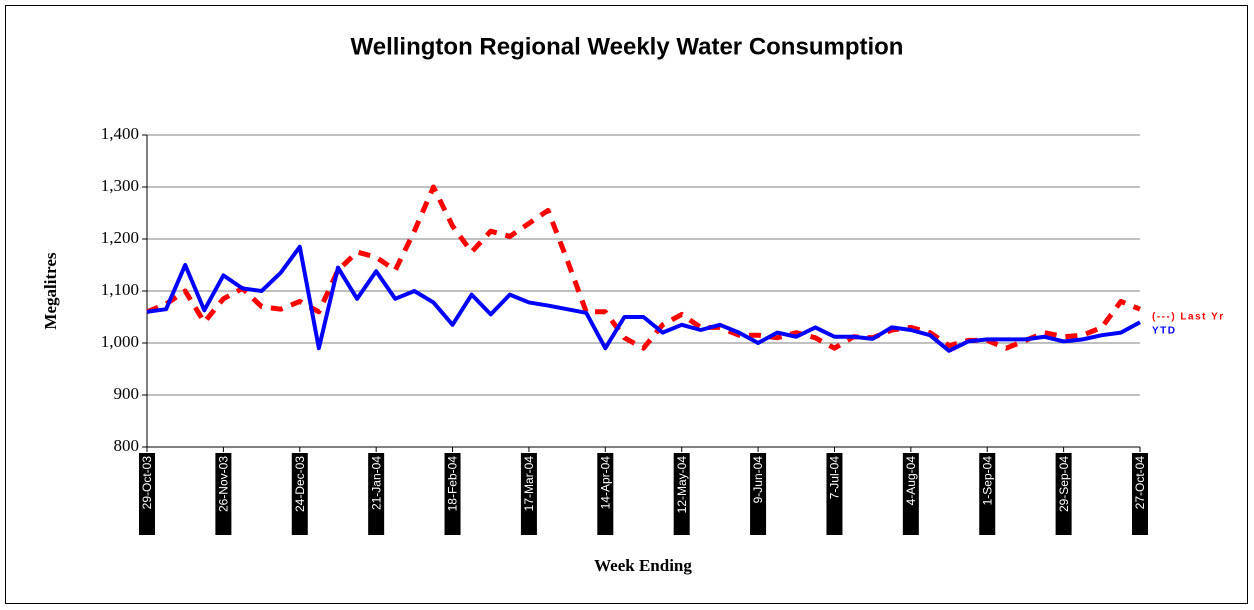  Describe the element at coordinates (120, 185) in the screenshot. I see `y-tick-label: 1,300` at that location.